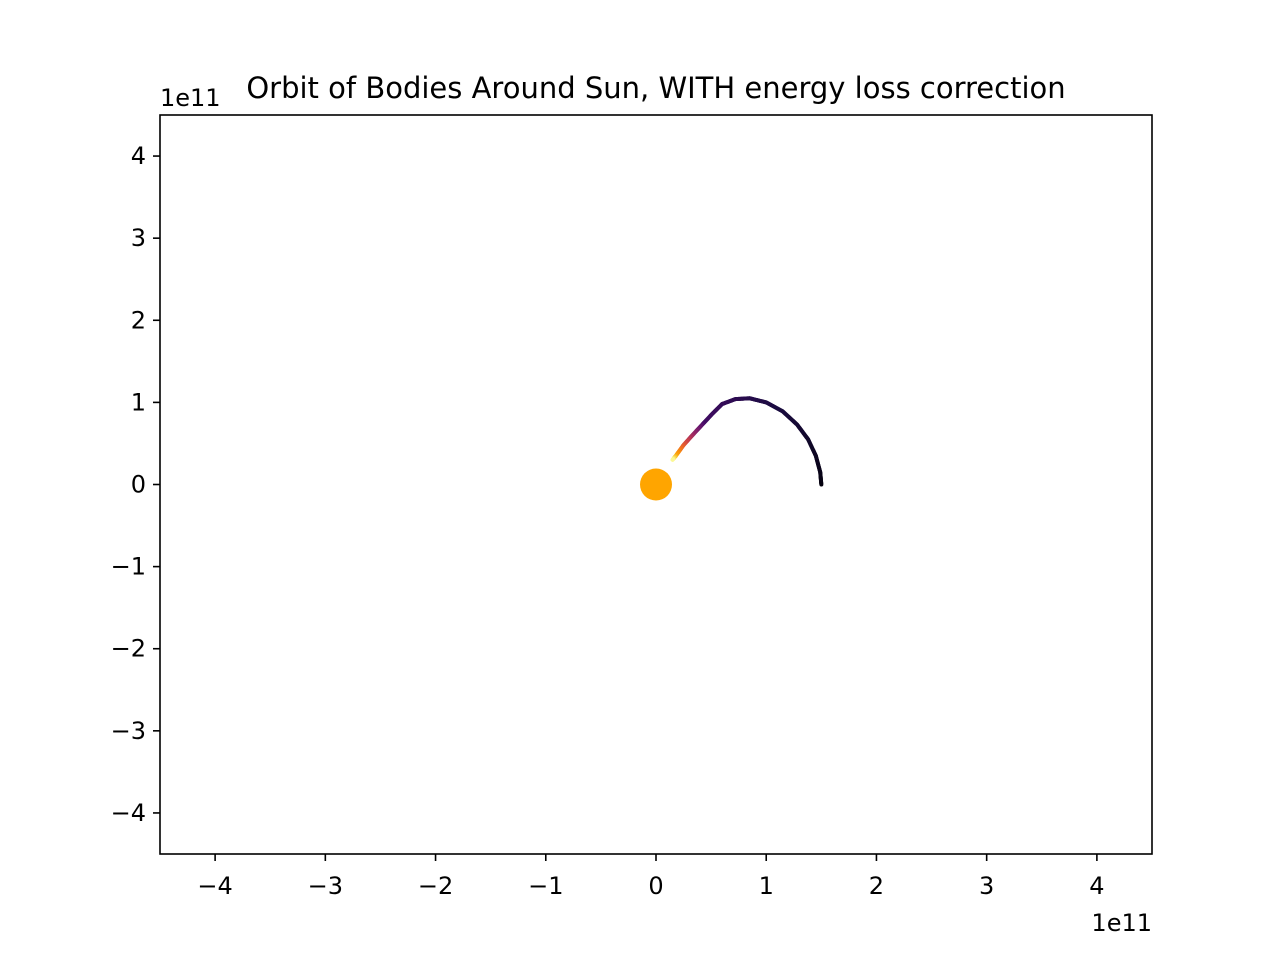  What do you see at coordinates (325, 886) in the screenshot?
I see `x-tick-label: −3` at bounding box center [325, 886].